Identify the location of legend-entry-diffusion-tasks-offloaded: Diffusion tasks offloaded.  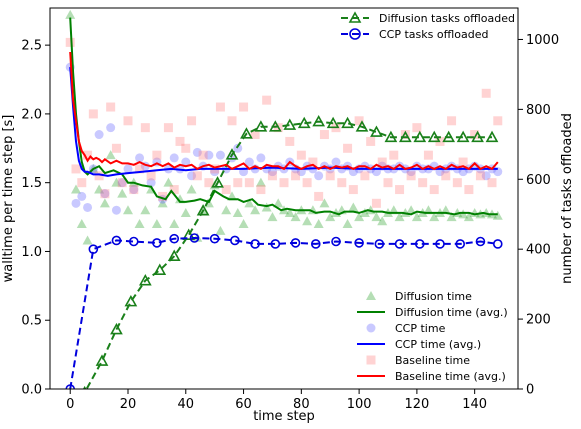
(428, 18).